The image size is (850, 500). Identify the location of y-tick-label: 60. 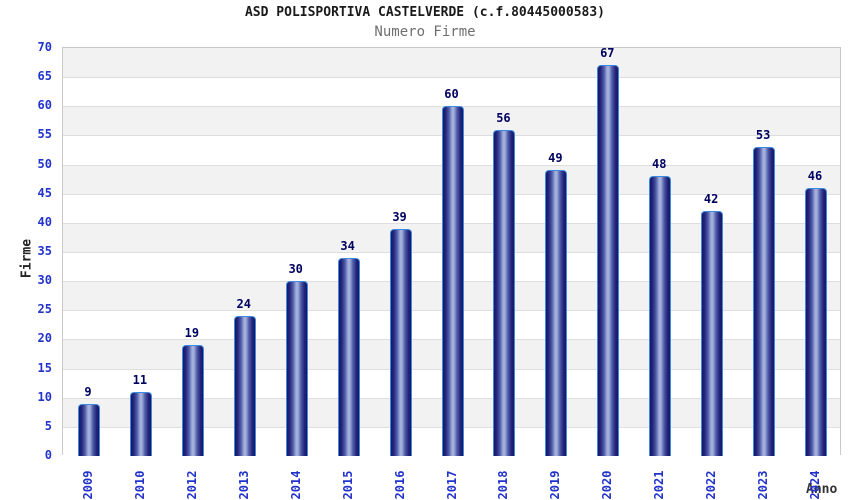
(44, 105).